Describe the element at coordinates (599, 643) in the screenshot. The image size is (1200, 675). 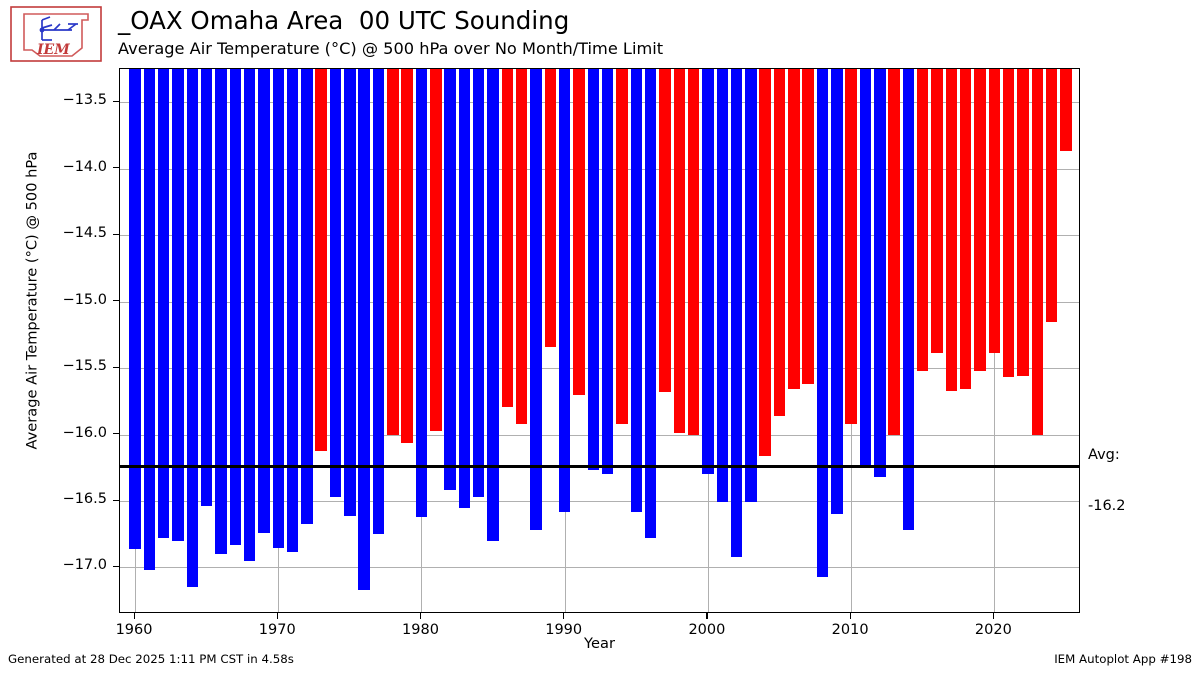
I see `x-axis-label: Year` at that location.